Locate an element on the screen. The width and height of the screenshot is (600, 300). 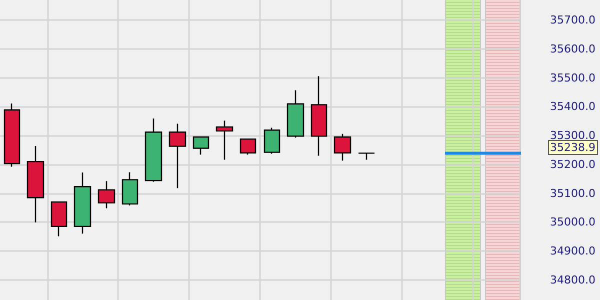
ref-line-label: 35238.9 is located at coordinates (573, 148).